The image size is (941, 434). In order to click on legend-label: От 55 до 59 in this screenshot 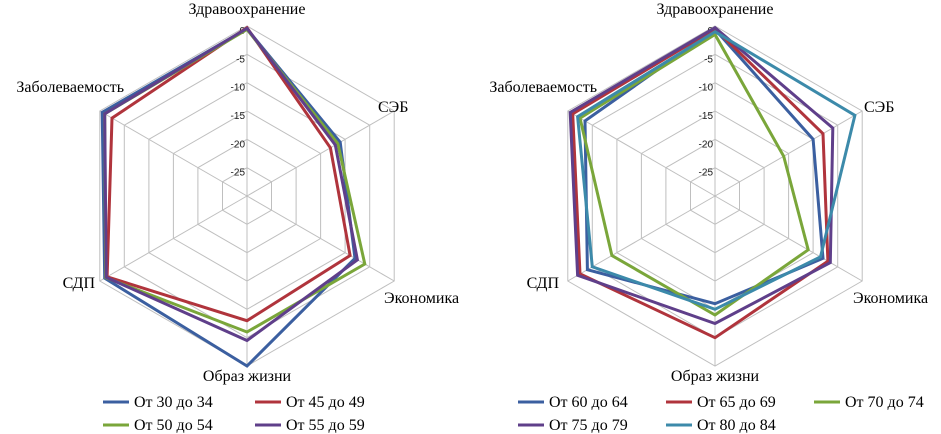, I will do `click(325, 425)`.